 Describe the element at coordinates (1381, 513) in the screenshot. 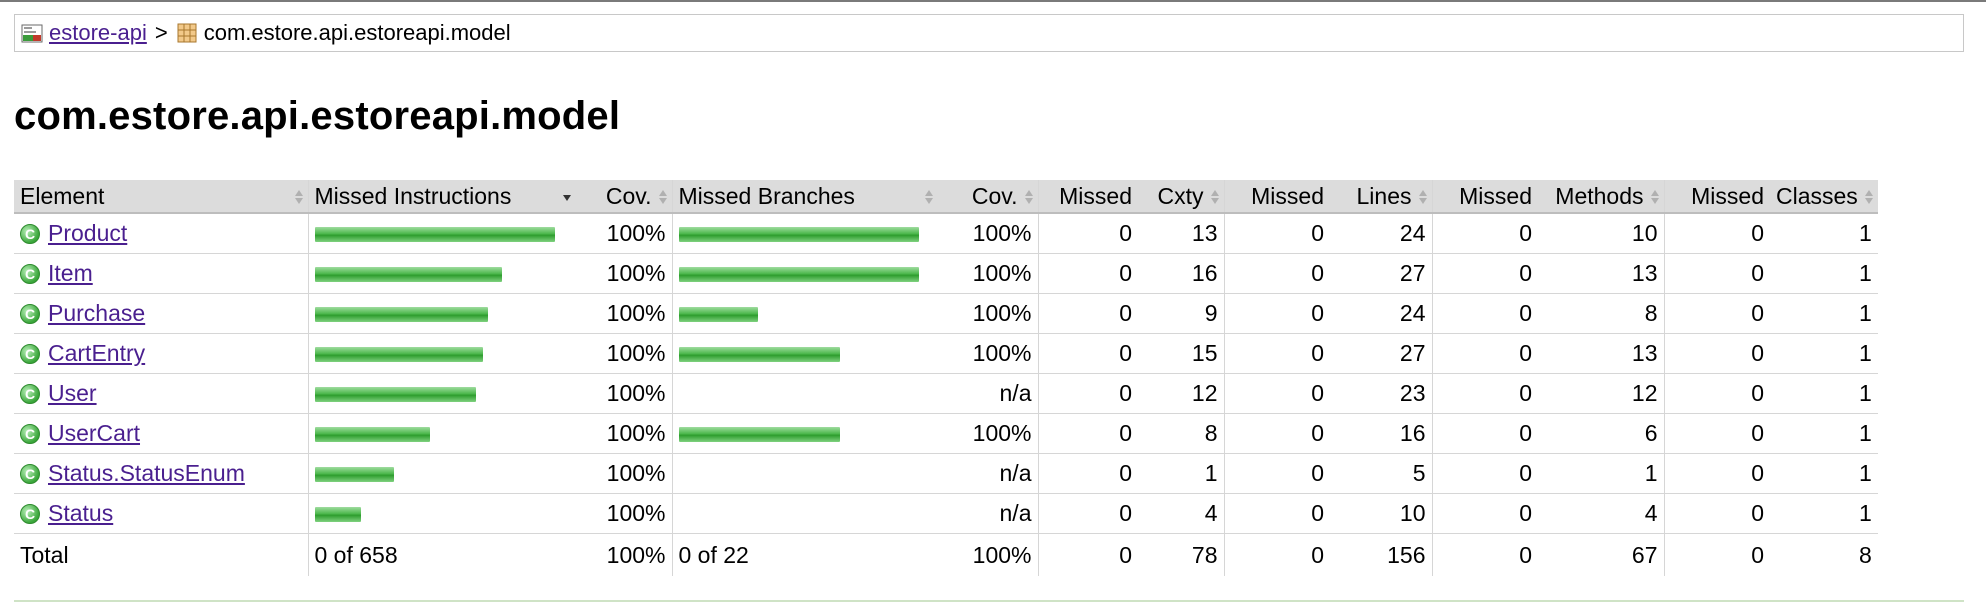

I see `lines: 10` at that location.